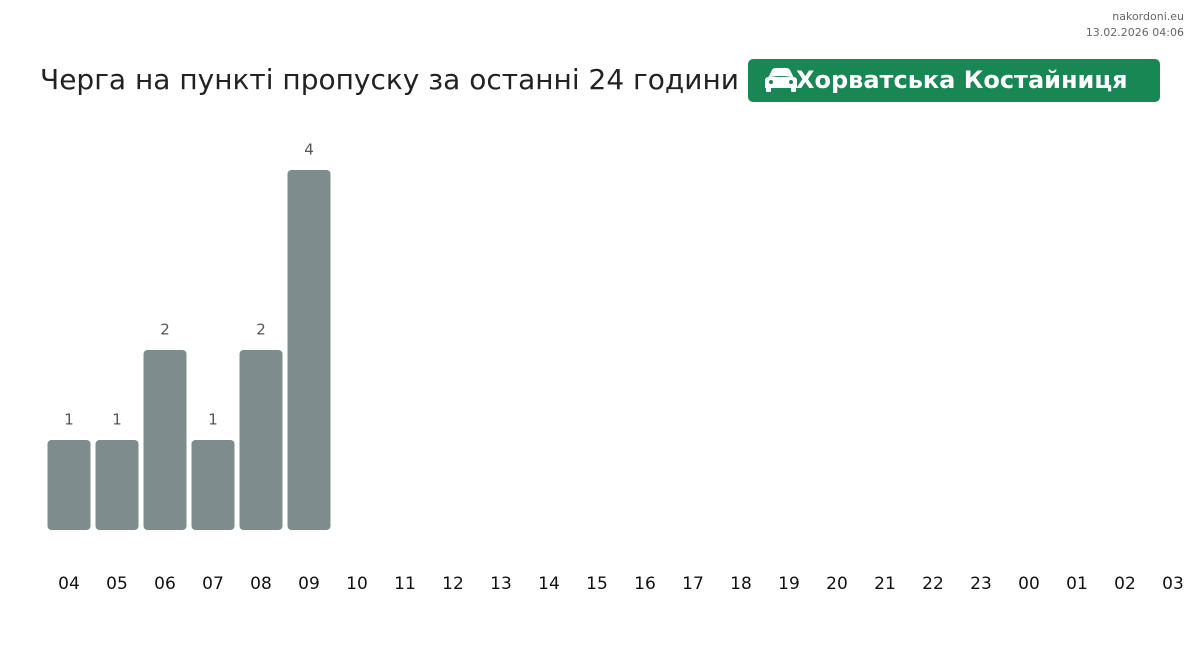 The width and height of the screenshot is (1200, 655). What do you see at coordinates (781, 80) in the screenshot?
I see `car-icon` at bounding box center [781, 80].